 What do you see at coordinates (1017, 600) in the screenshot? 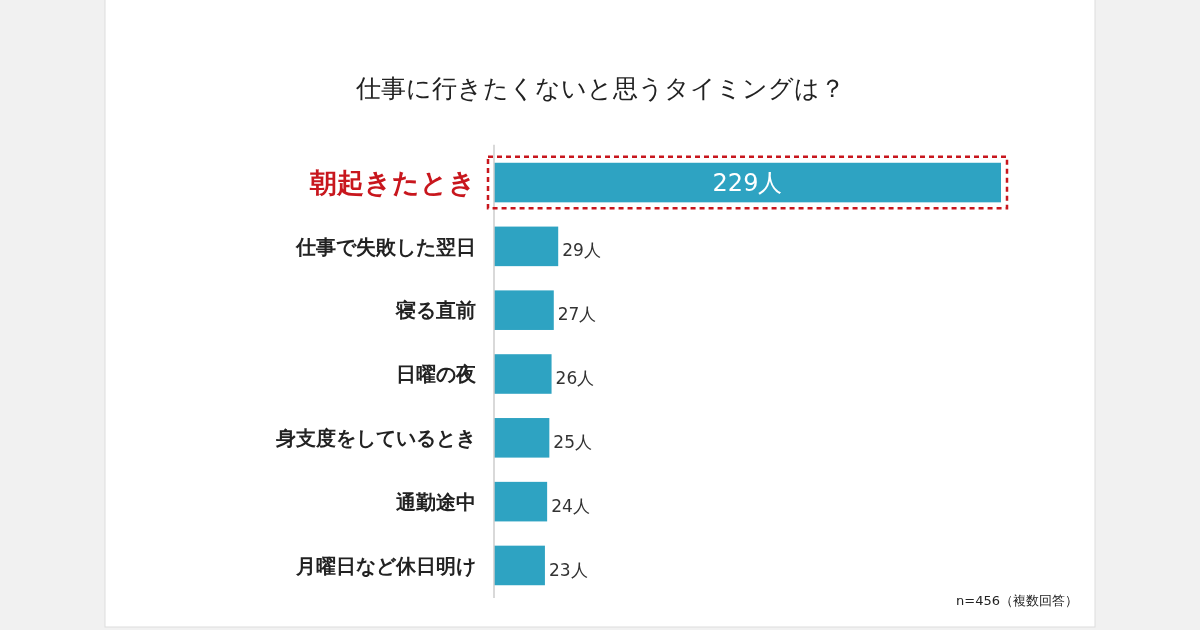
I see `annotation: n=456（複数回答）` at bounding box center [1017, 600].